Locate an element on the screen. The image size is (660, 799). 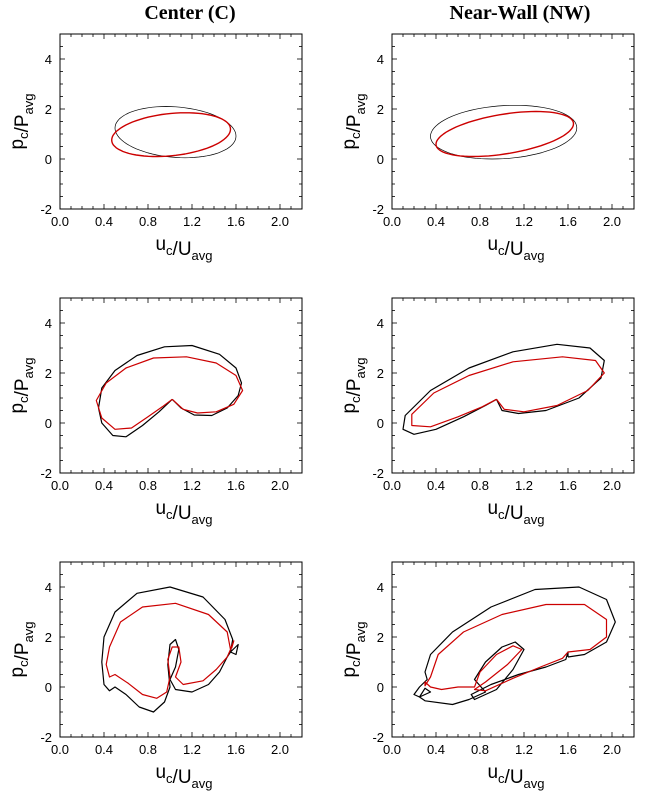
column-title-center: Center (C) is located at coordinates (190, 13).